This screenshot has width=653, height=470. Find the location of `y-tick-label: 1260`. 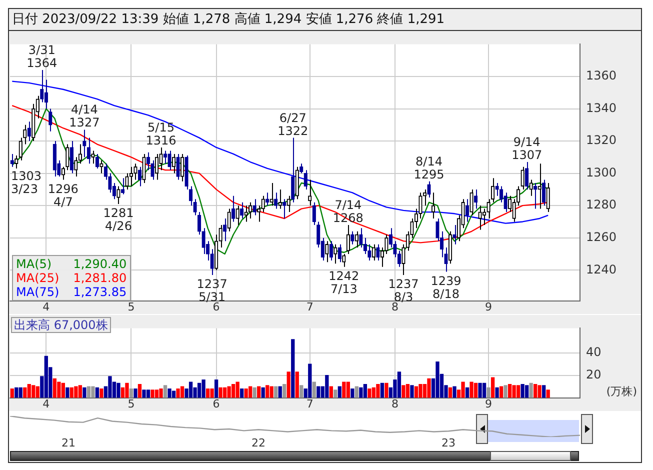

y-tick-label: 1260 is located at coordinates (601, 237).